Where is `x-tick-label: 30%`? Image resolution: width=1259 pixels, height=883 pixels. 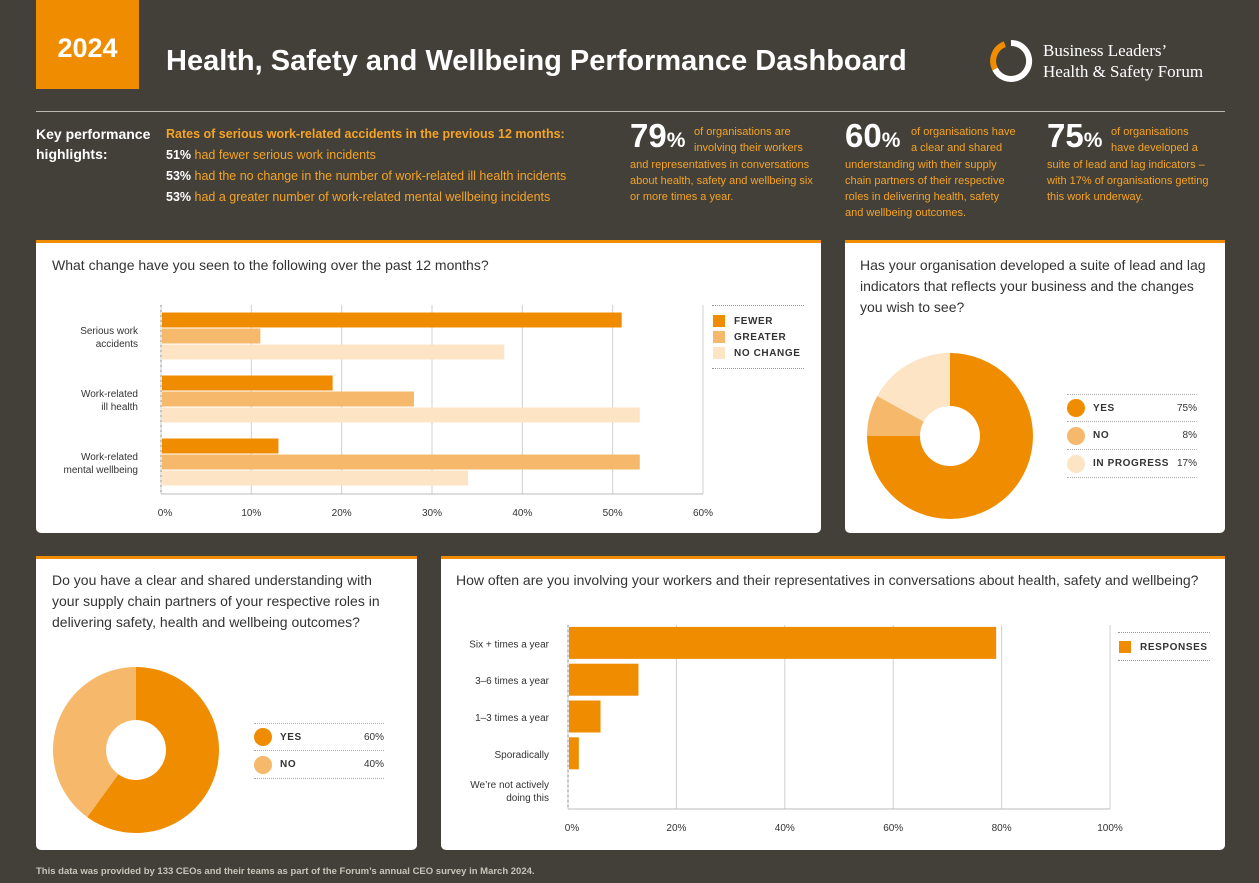
x-tick-label: 30% is located at coordinates (432, 513).